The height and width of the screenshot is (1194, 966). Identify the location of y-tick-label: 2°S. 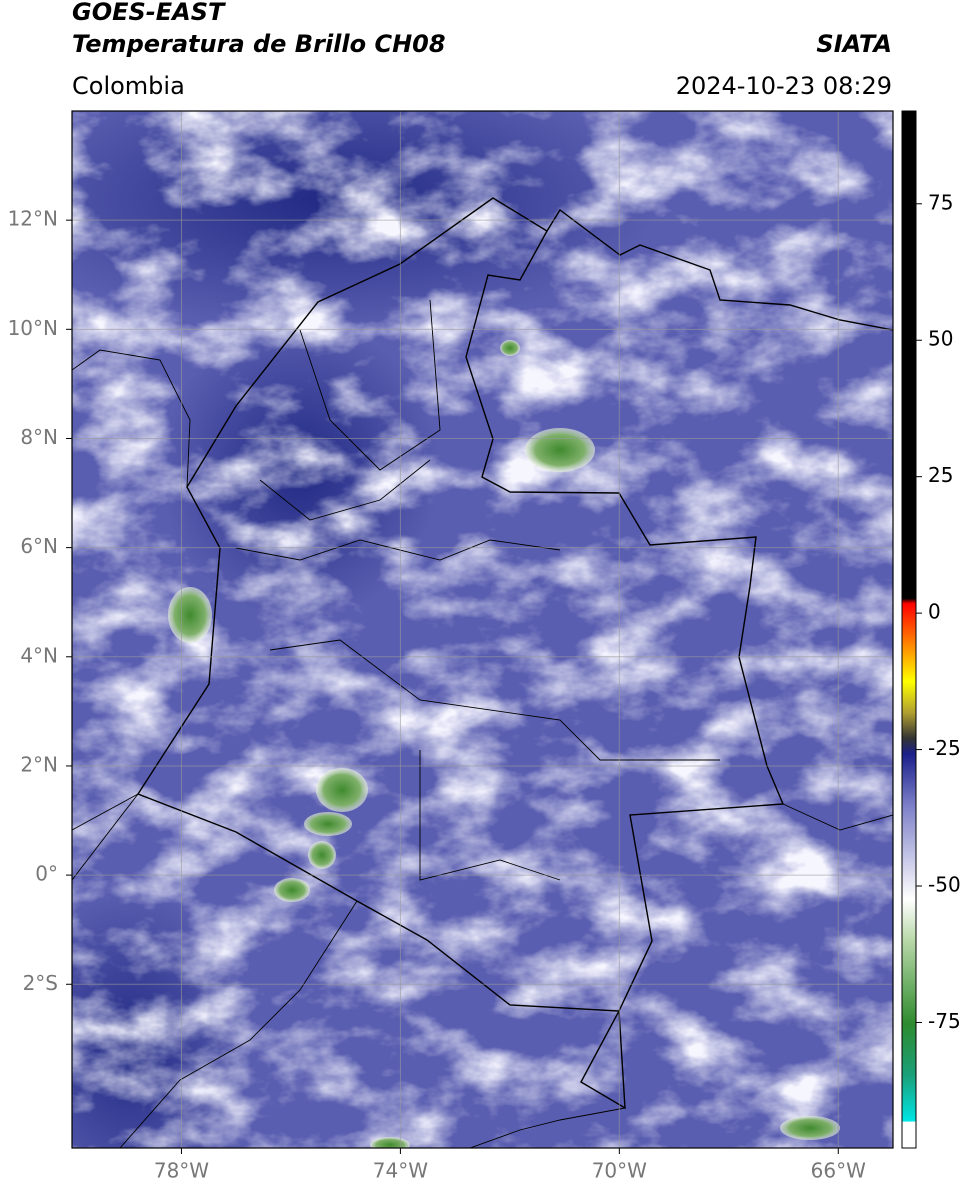
(40, 983).